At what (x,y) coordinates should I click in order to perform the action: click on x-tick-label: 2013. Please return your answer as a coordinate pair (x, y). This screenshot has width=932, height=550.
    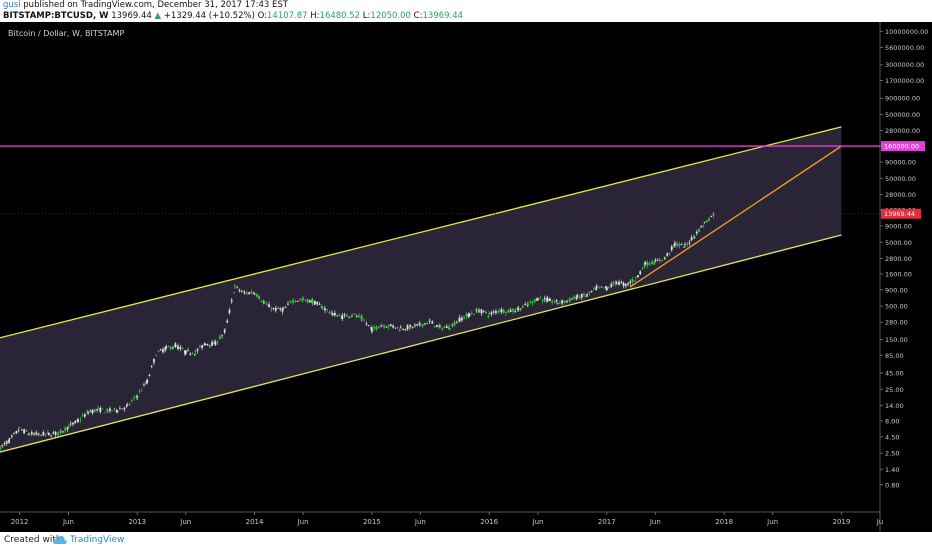
    Looking at the image, I should click on (137, 522).